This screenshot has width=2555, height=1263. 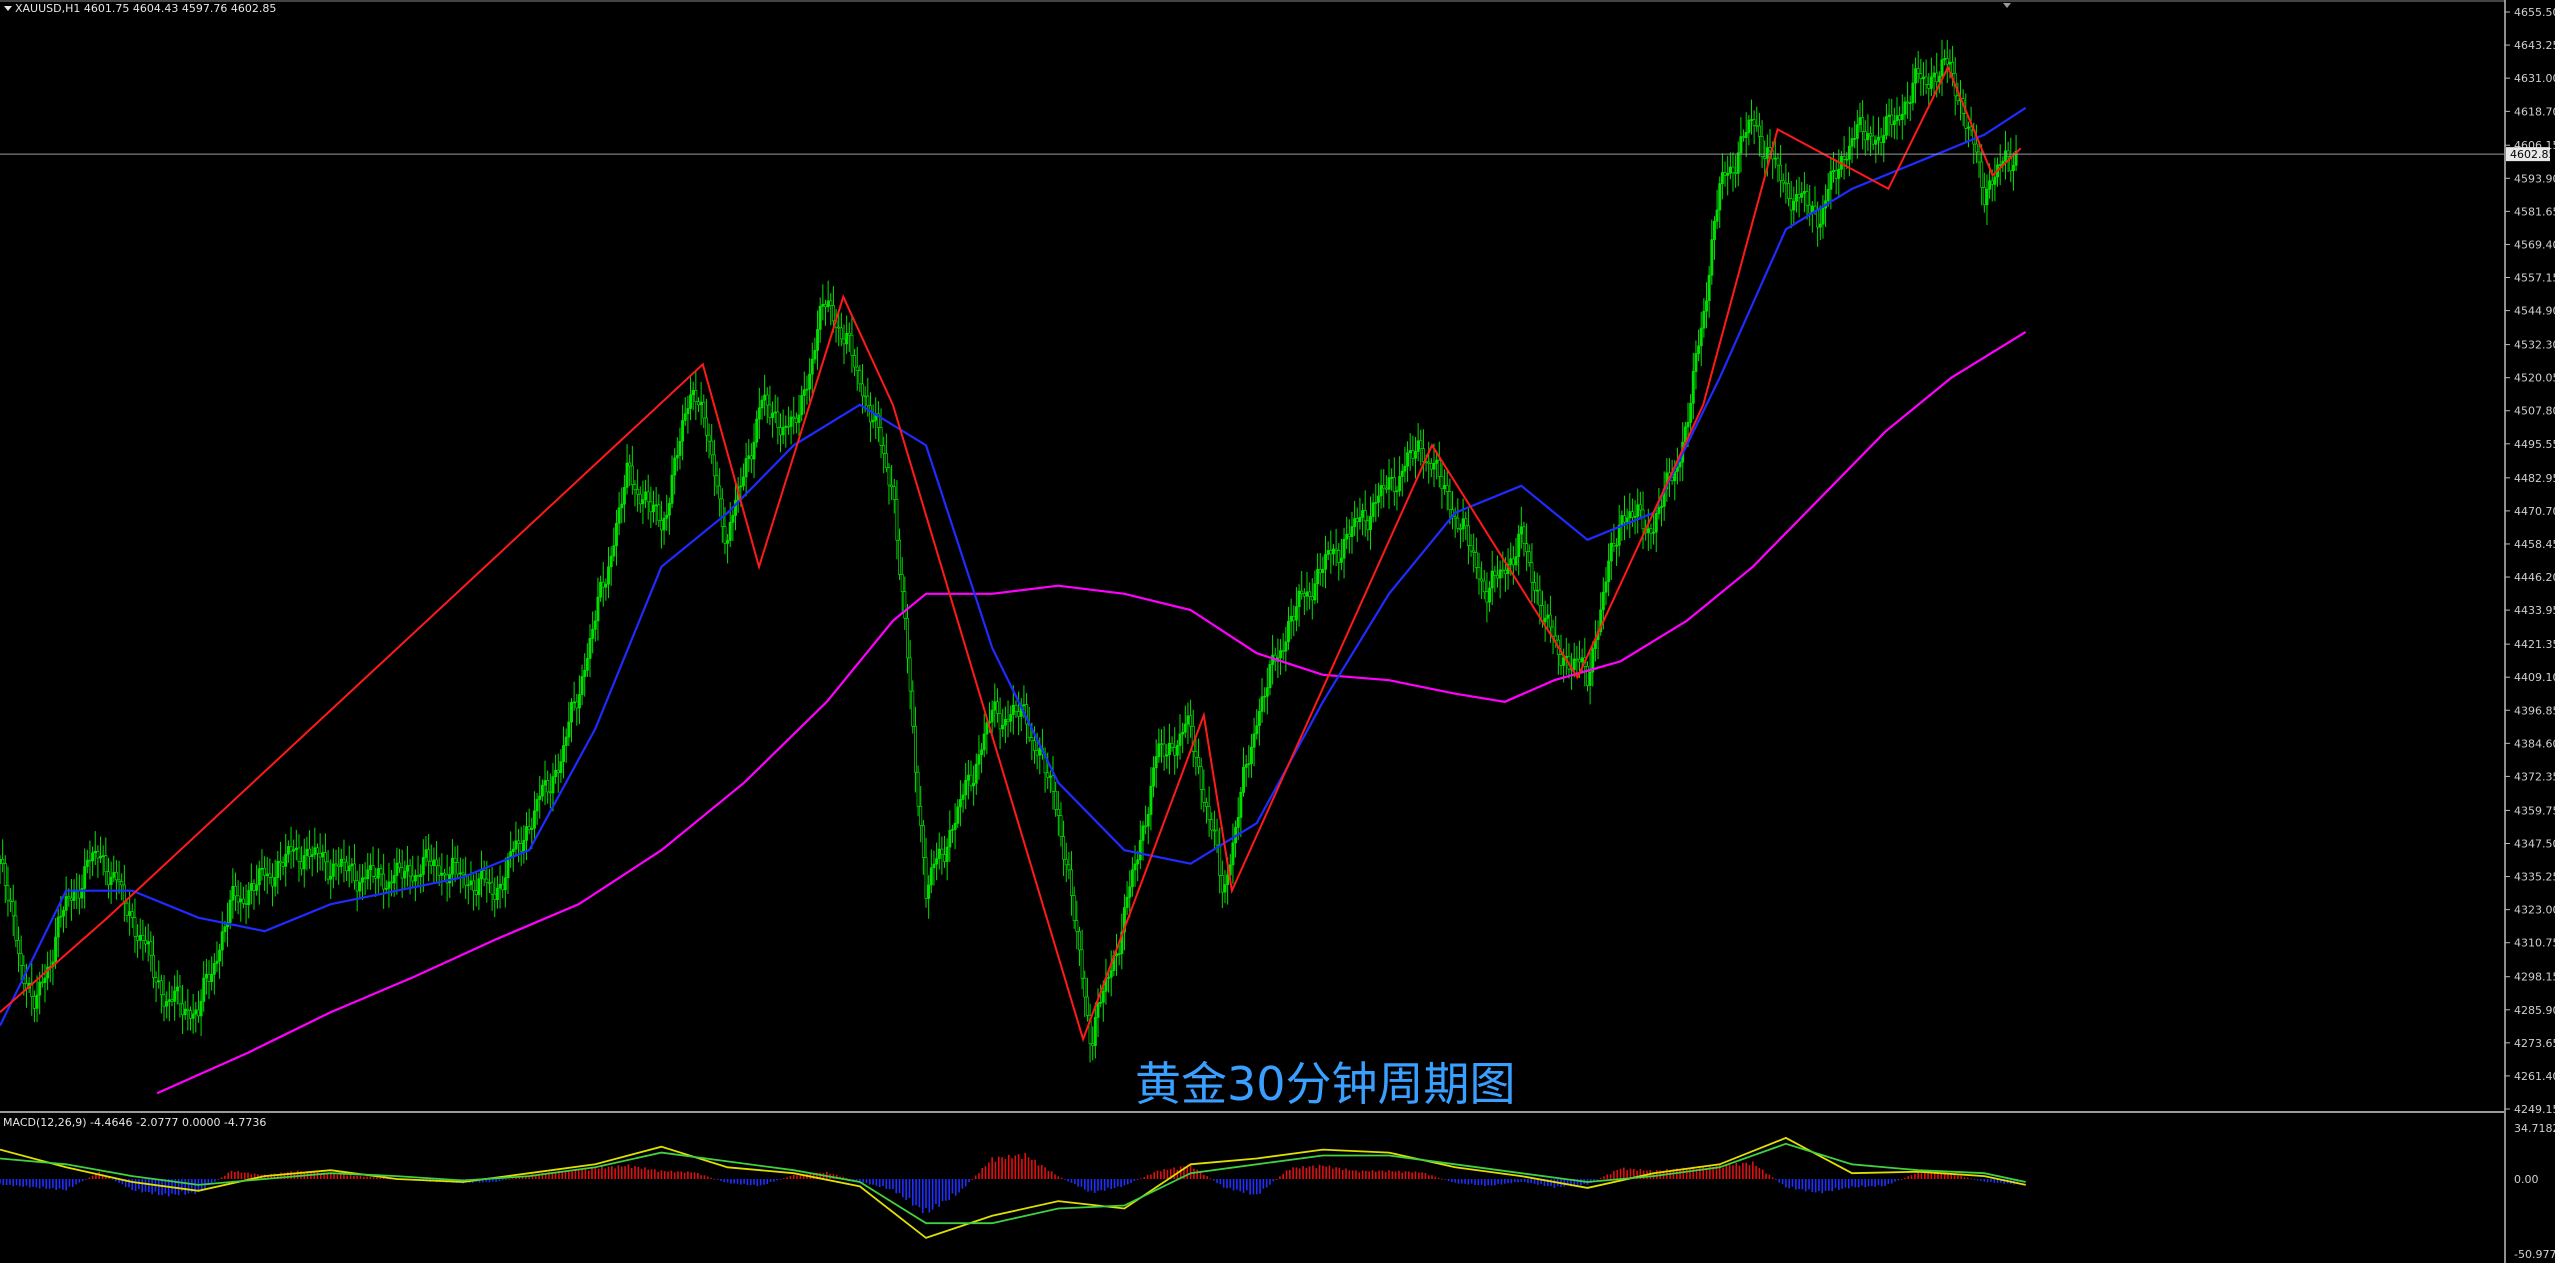 What do you see at coordinates (8, 8) in the screenshot?
I see `chevron-down-icon` at bounding box center [8, 8].